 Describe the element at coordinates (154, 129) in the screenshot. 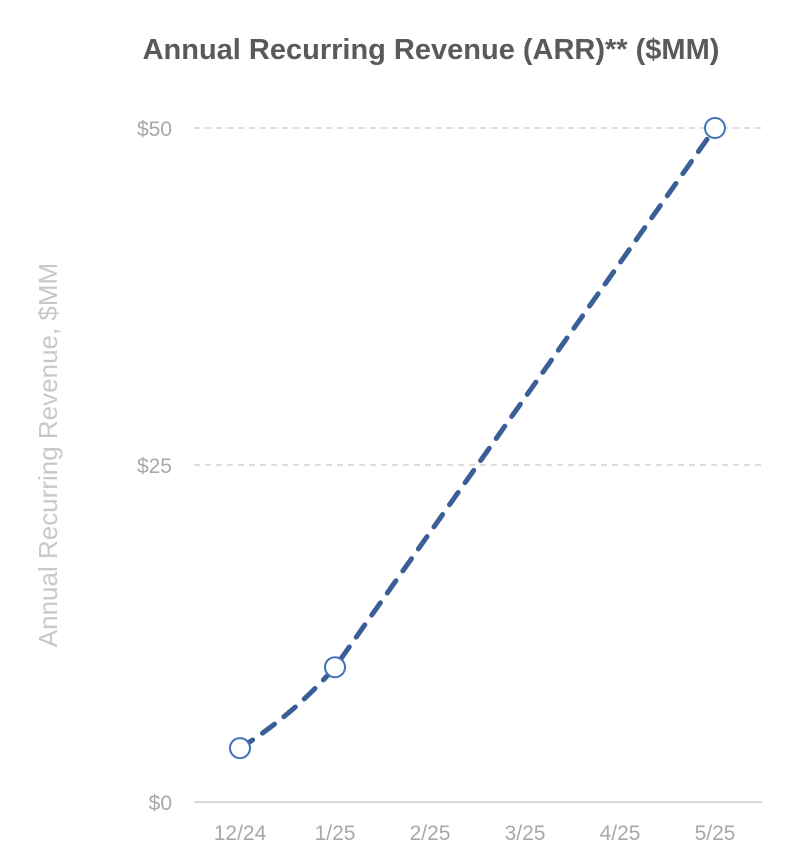

I see `y-tick-label: $50` at that location.